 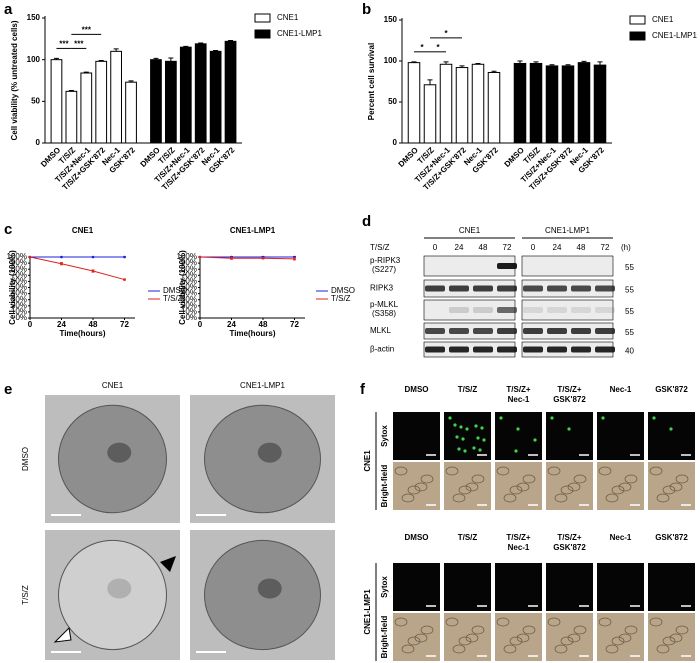 I want to click on row-label: Bright-field, so click(x=384, y=486).